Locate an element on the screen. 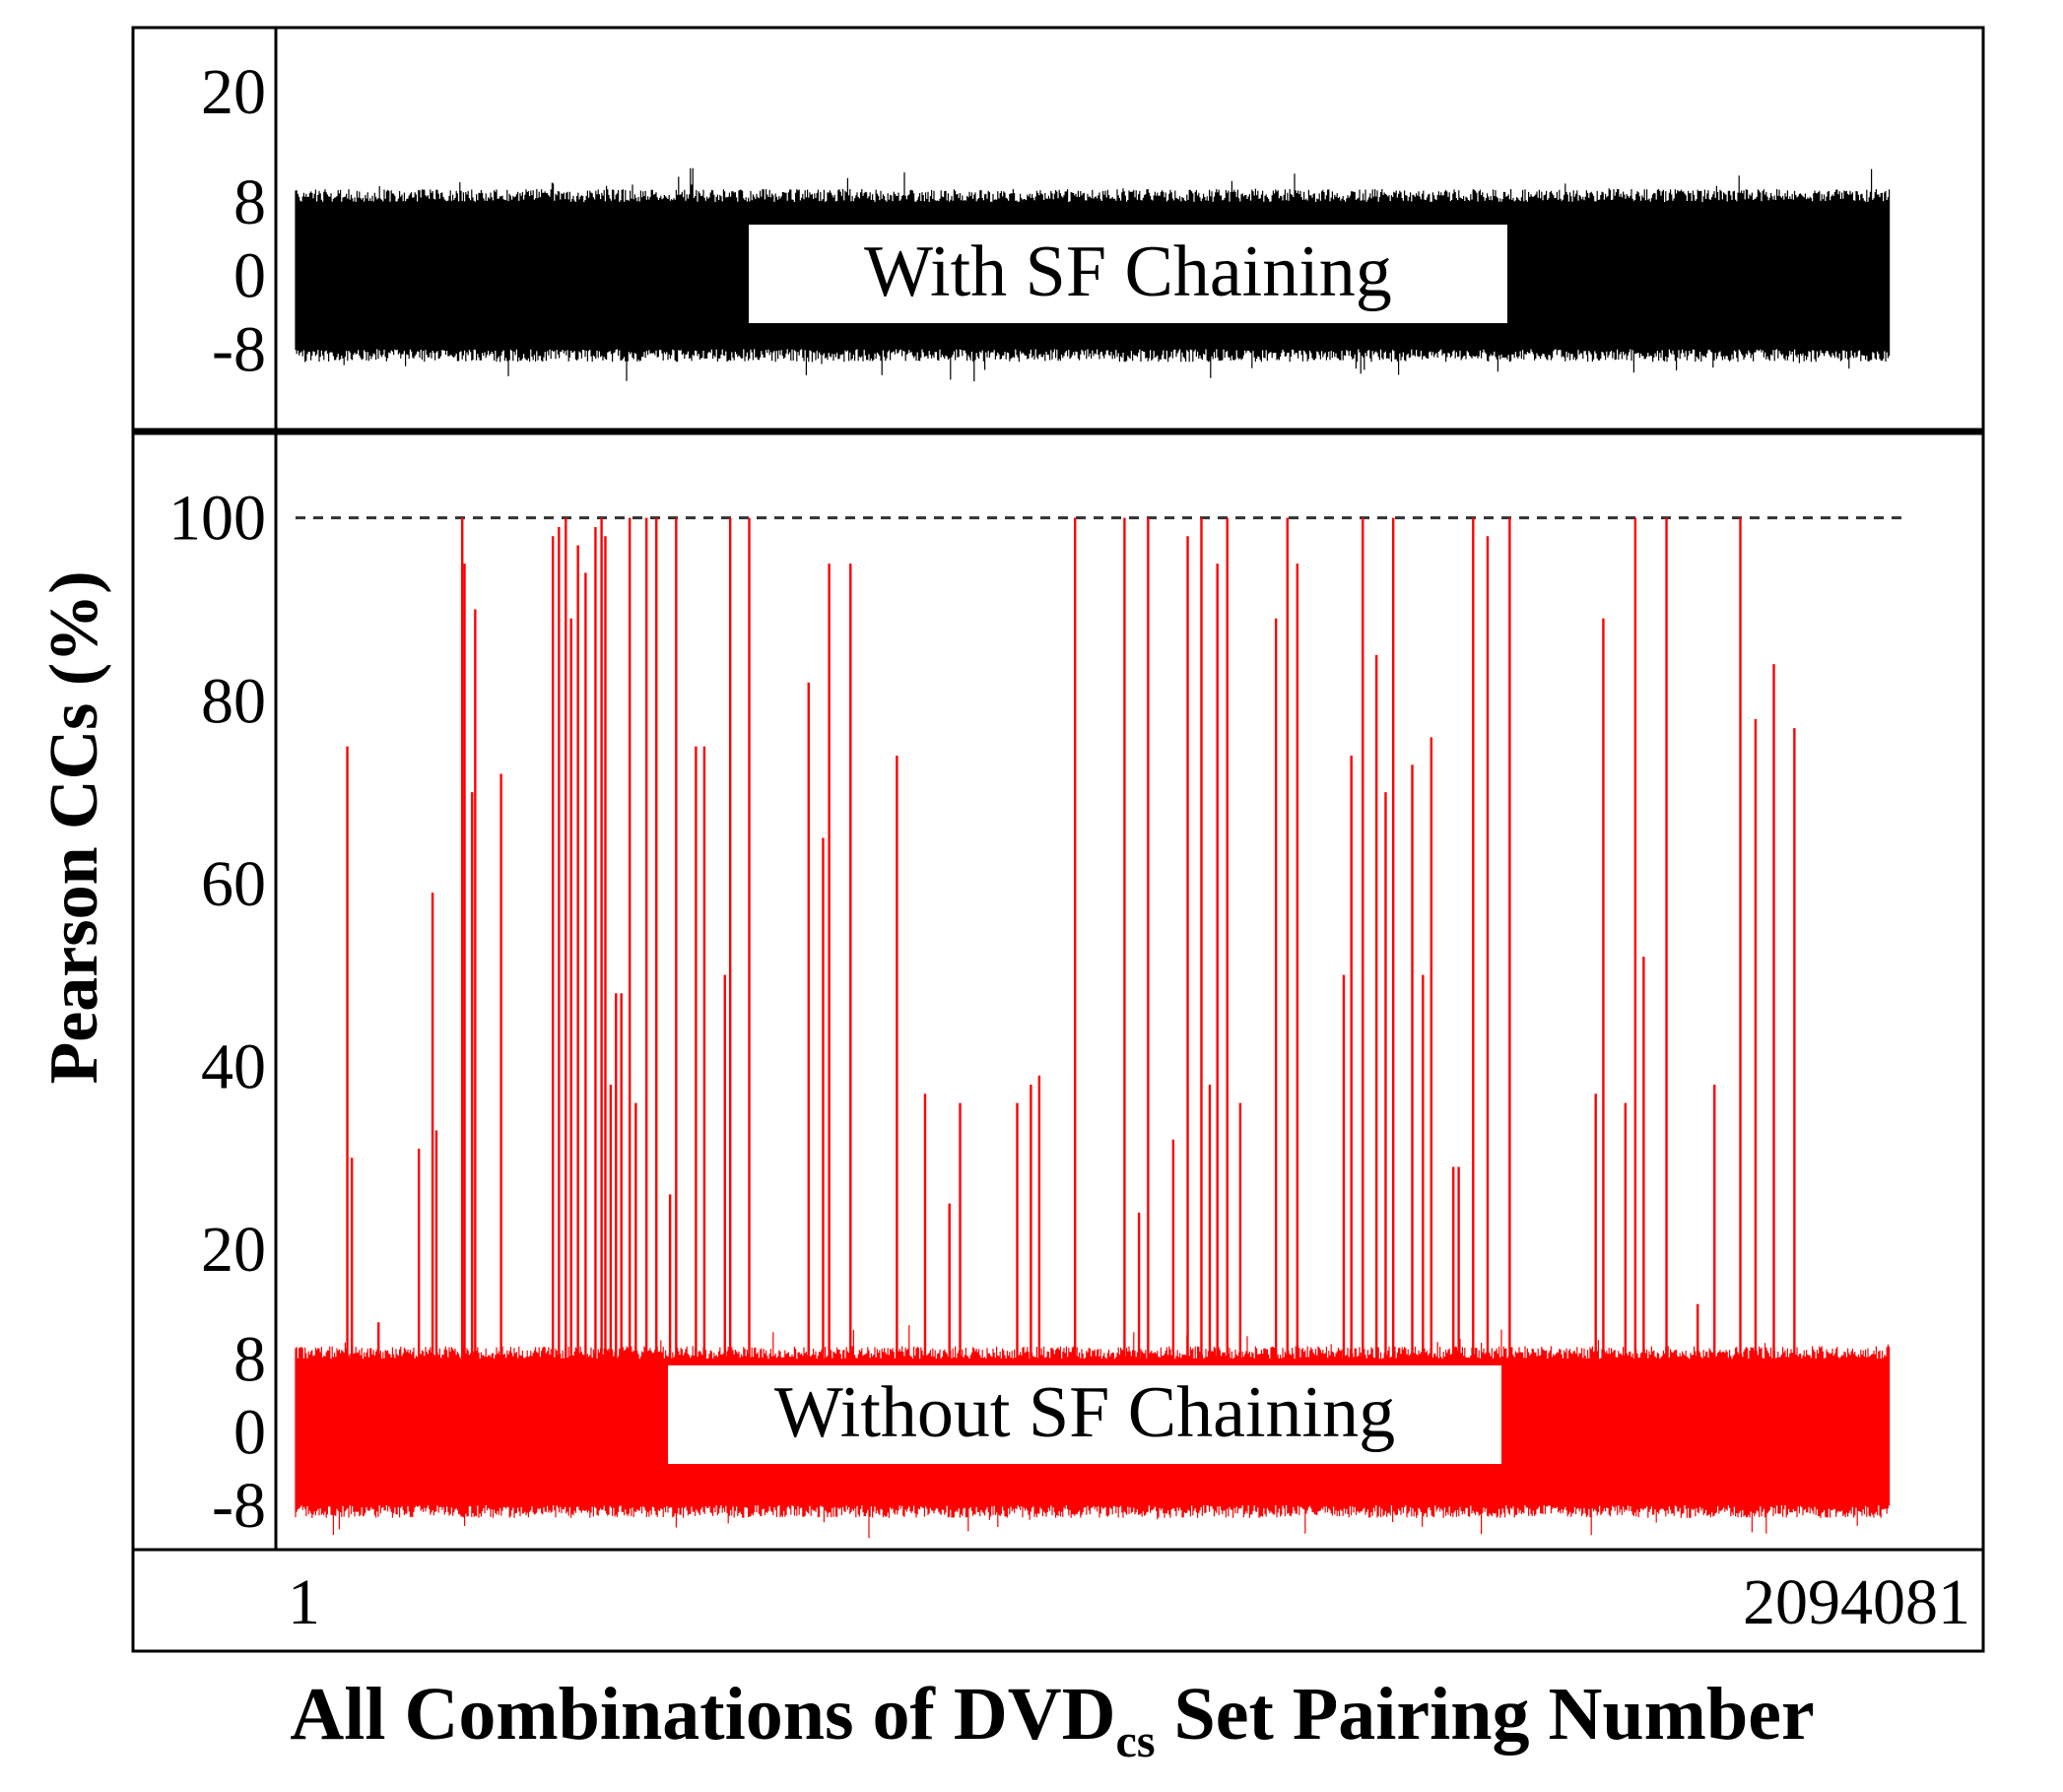  bottom-annotation: Without SF Chaining is located at coordinates (1084, 1412).